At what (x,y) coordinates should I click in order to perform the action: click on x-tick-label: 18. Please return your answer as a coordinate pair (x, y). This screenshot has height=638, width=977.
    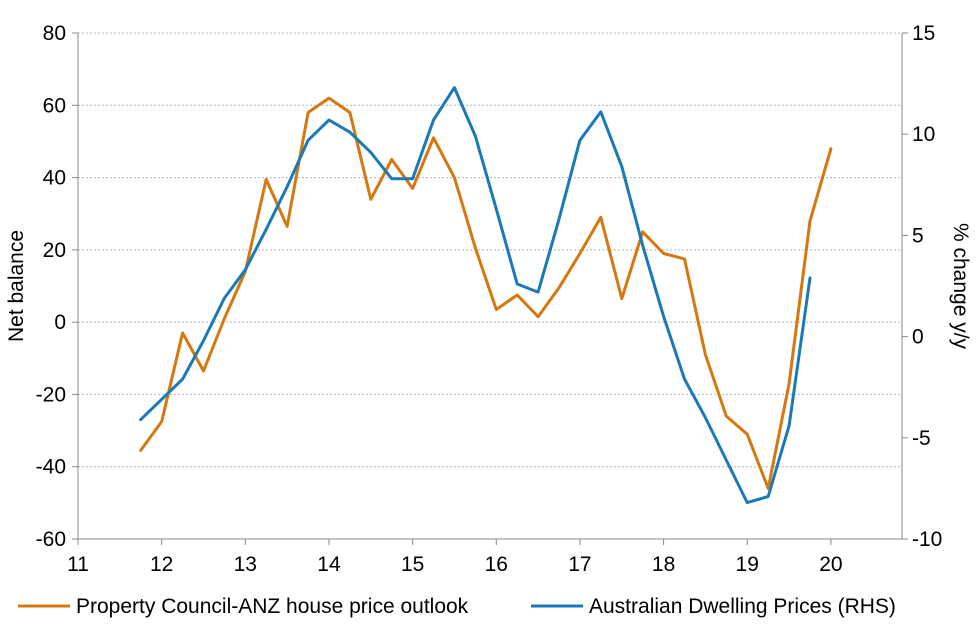
    Looking at the image, I should click on (663, 564).